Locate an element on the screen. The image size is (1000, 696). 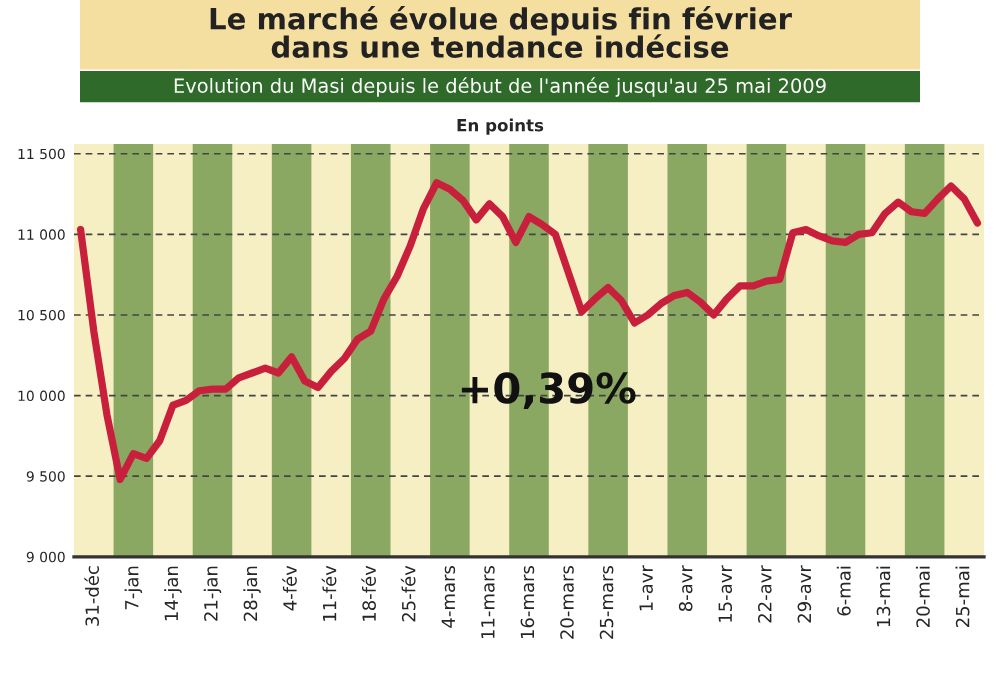
x-tick-label: 20-mai is located at coordinates (922, 596).